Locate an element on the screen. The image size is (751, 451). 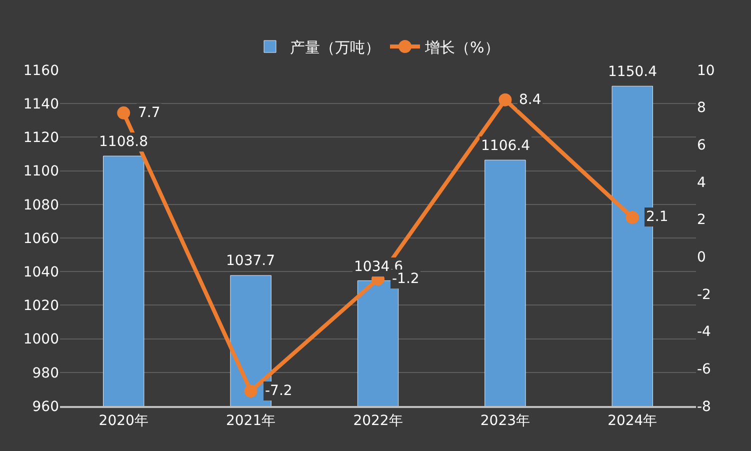
data-label: 1108.8 is located at coordinates (123, 142).